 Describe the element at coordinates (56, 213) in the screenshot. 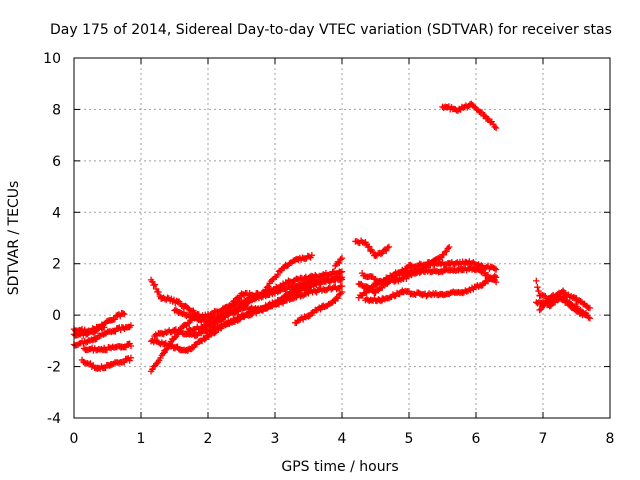

I see `y-tick-label: 4` at that location.